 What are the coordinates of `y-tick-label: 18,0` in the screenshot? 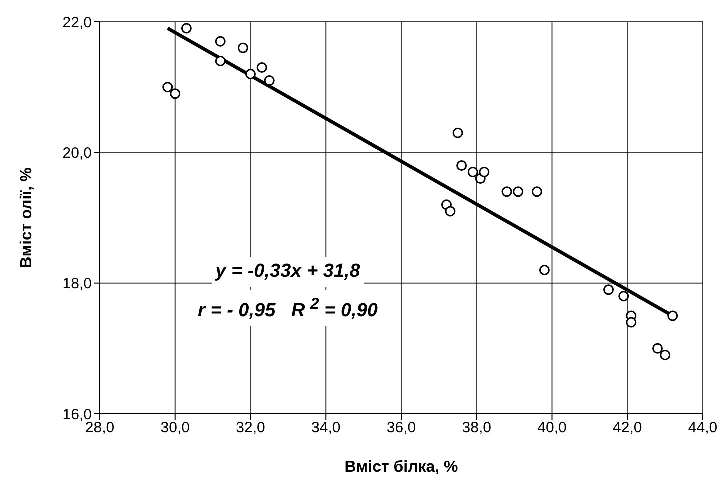 It's located at (77, 284).